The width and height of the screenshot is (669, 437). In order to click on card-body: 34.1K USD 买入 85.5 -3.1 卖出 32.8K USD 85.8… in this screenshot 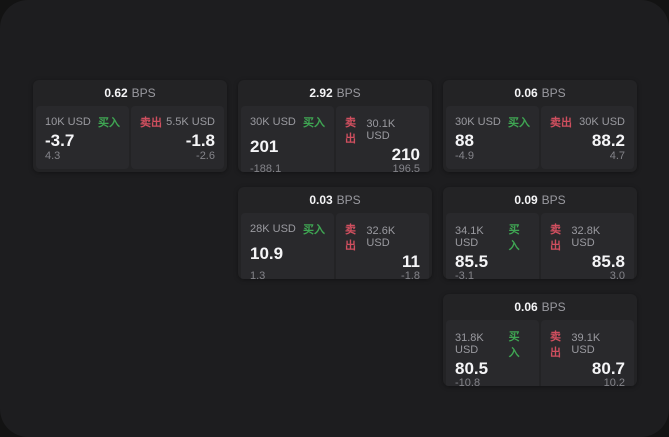, I will do `click(540, 246)`.